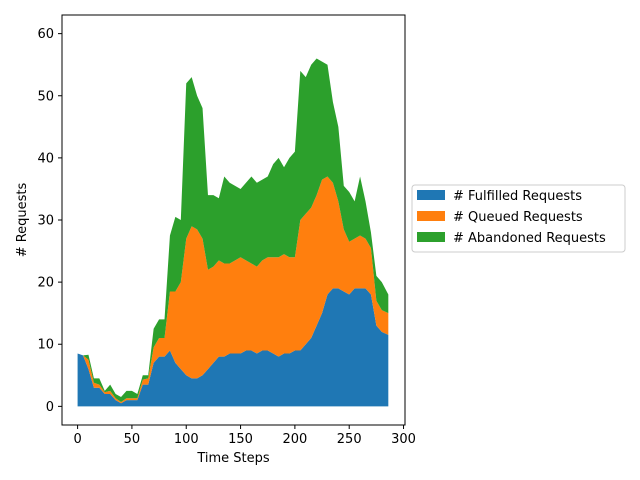 This screenshot has width=640, height=480. What do you see at coordinates (186, 439) in the screenshot?
I see `x-tick-label: 100` at bounding box center [186, 439].